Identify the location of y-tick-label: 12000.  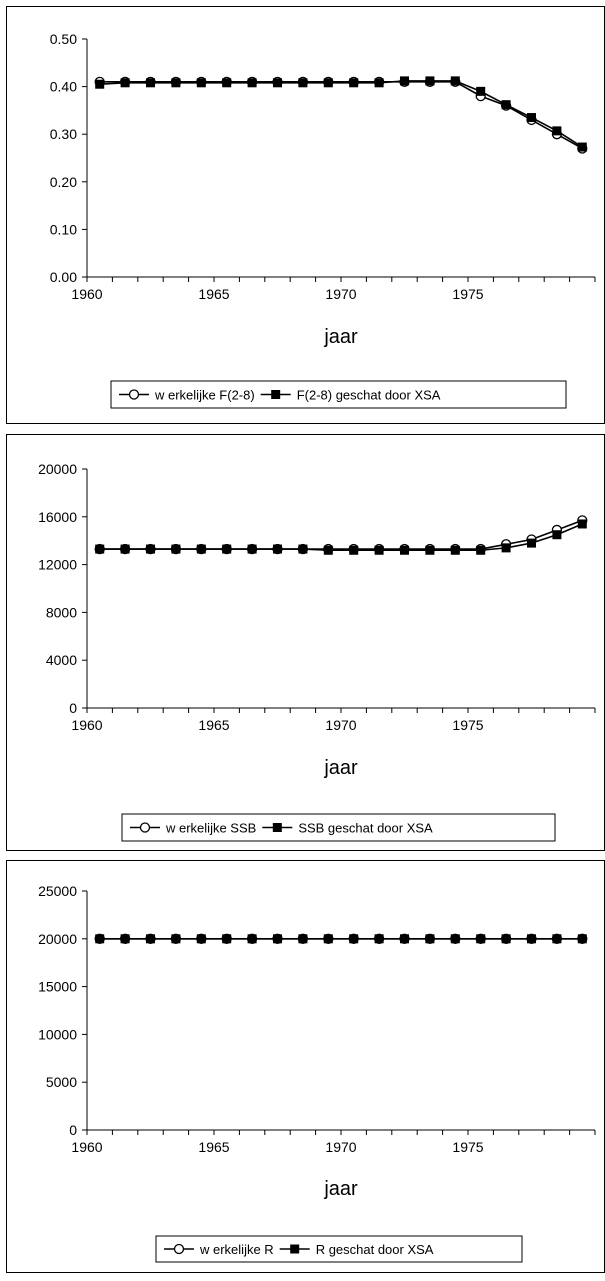
(57, 565).